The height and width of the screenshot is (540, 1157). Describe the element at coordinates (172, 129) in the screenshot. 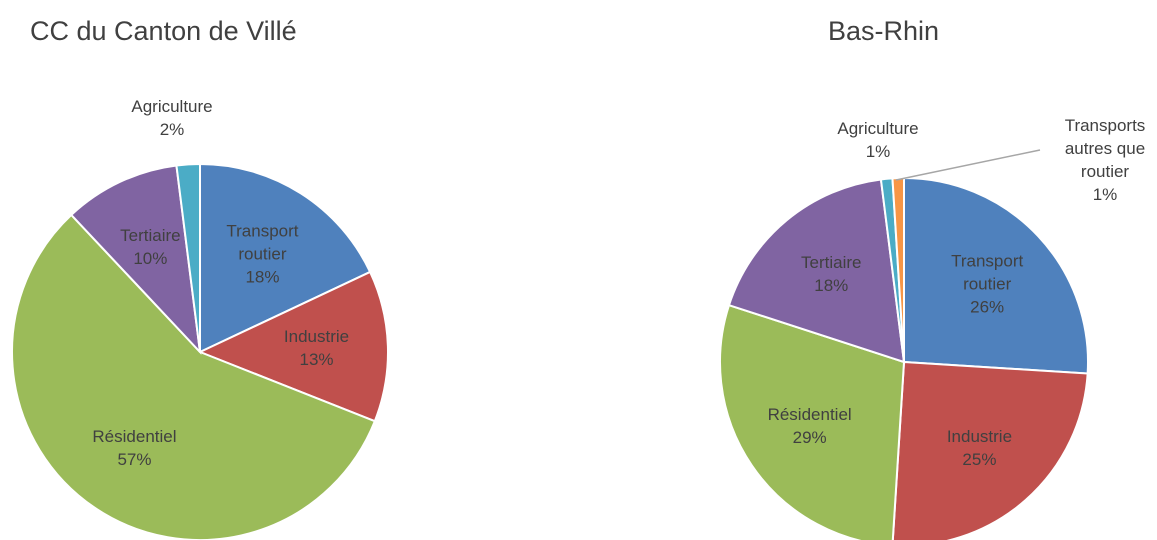

I see `value-label: 2%` at that location.